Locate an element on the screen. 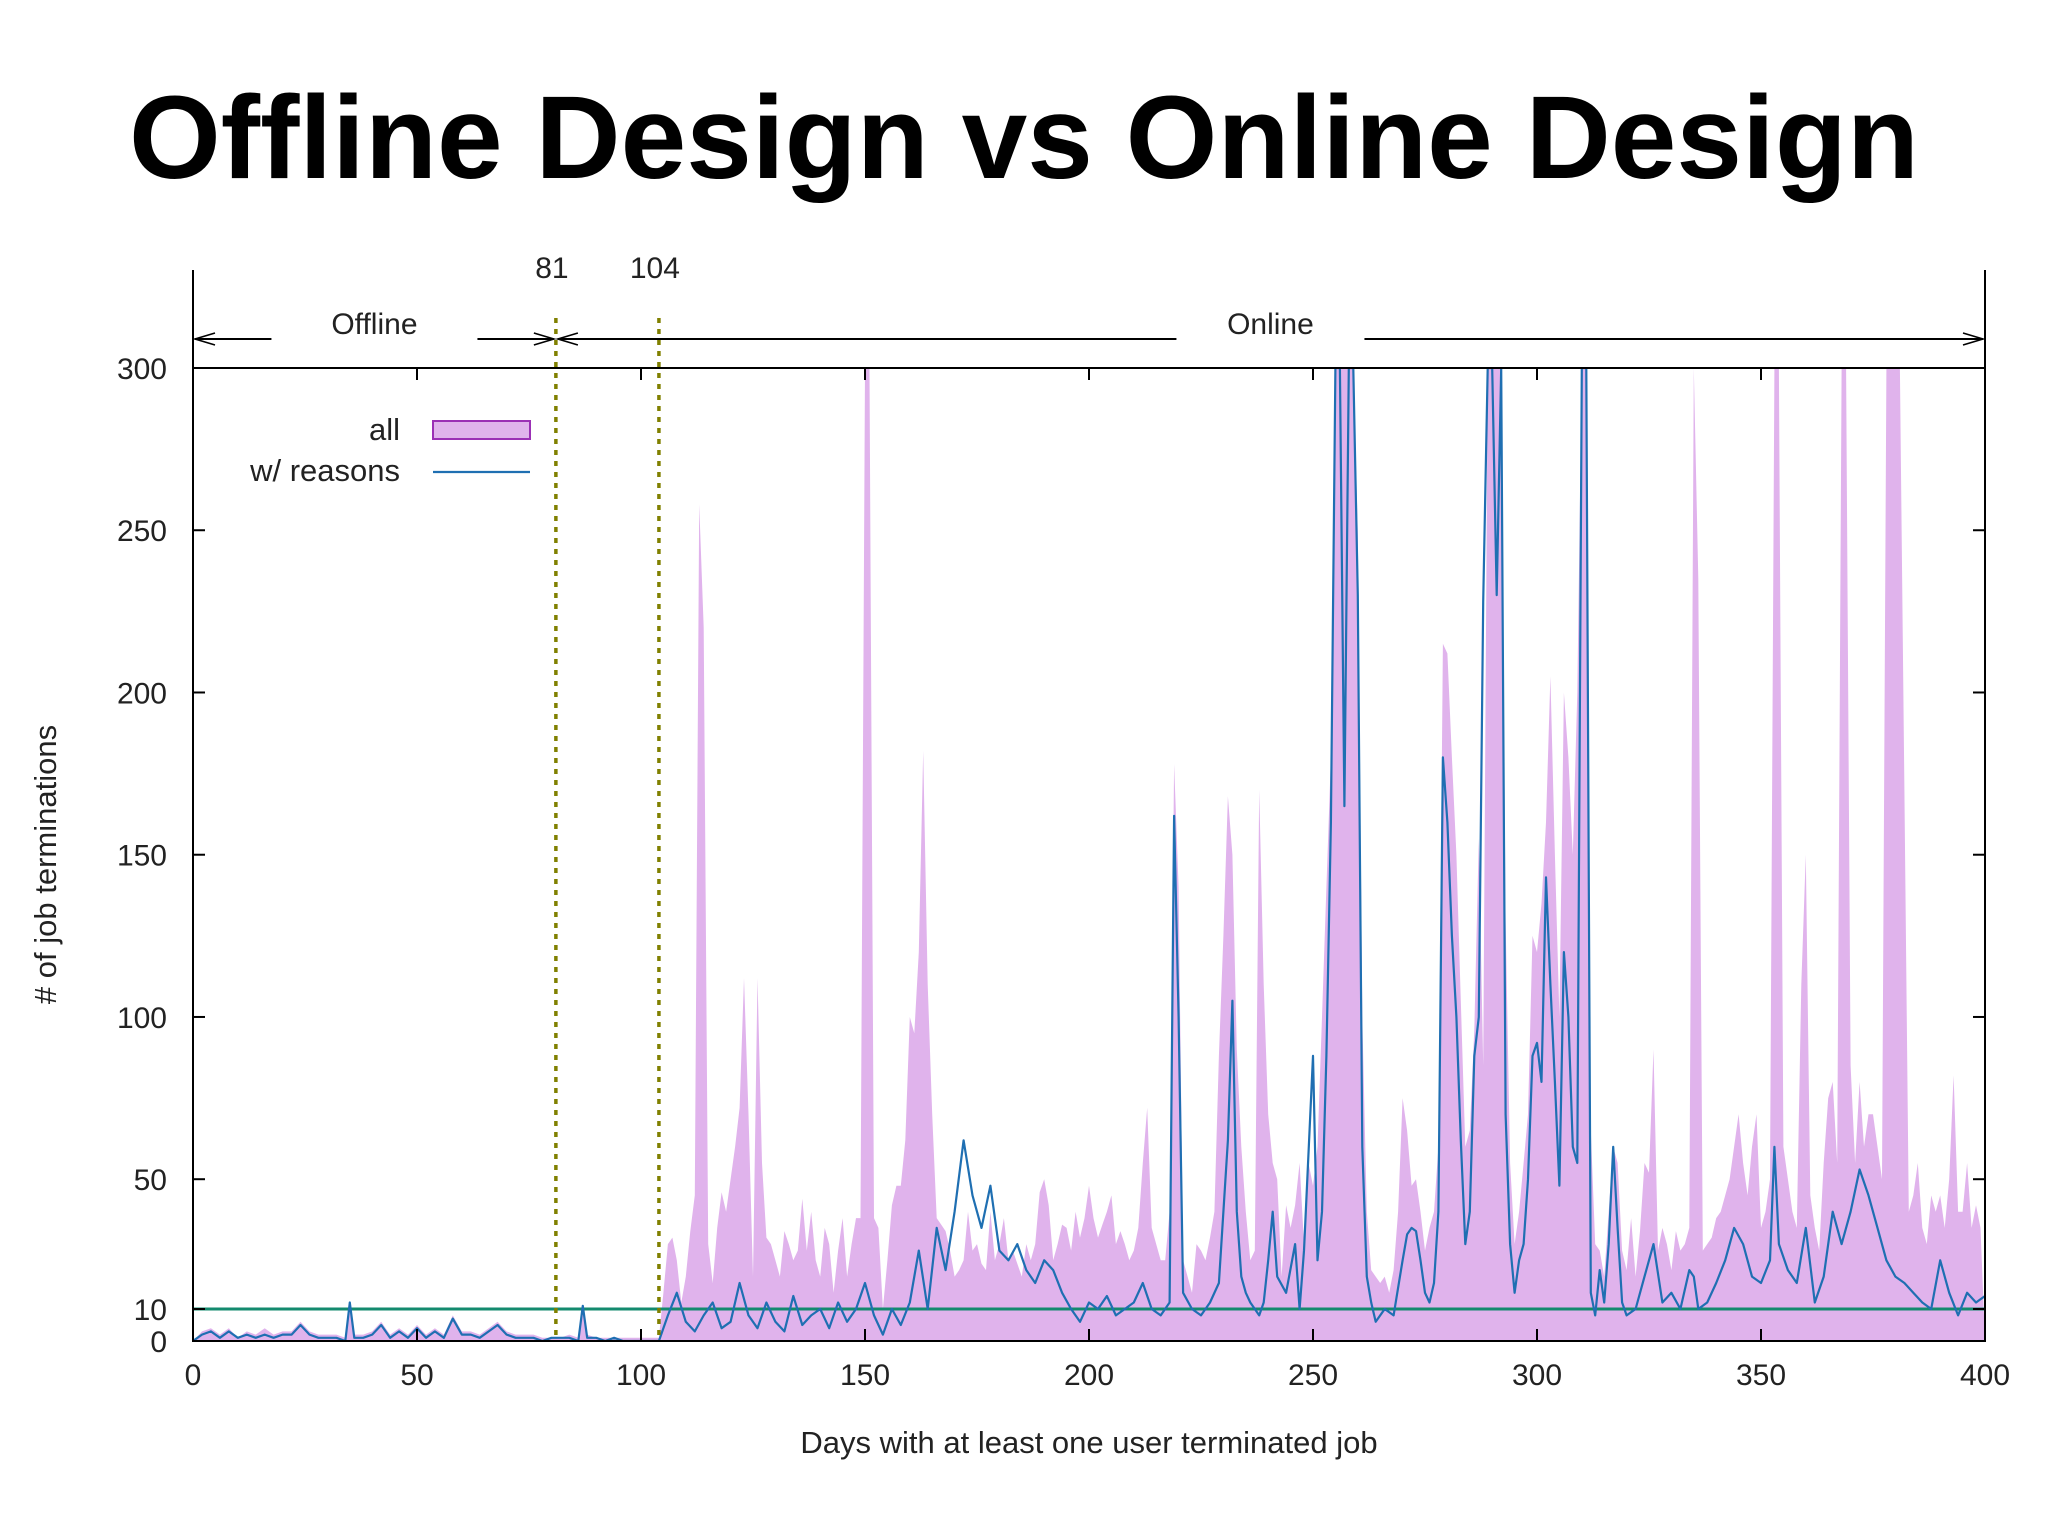  phase-label: Online is located at coordinates (1270, 324).